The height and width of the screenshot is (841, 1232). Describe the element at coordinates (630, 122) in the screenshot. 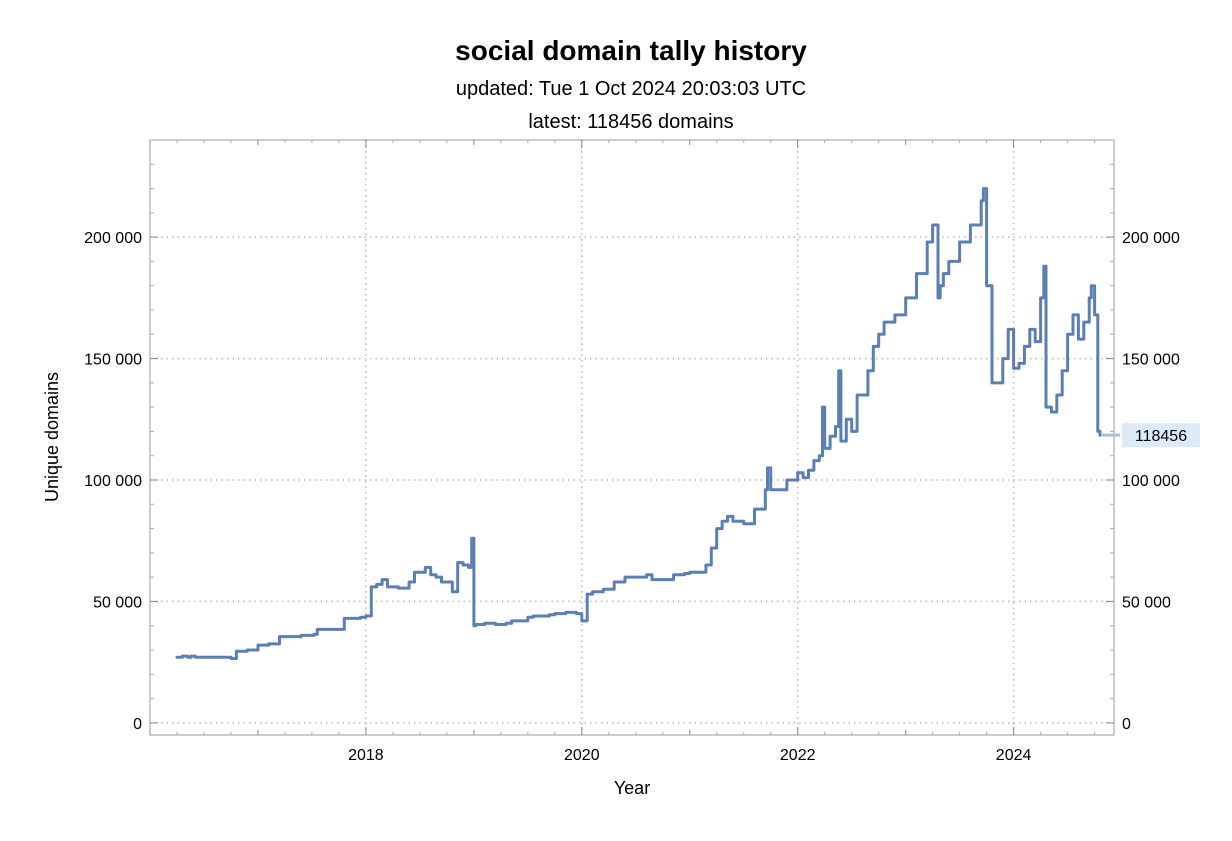

I see `chart-subtitle-latest: latest: 118456 domains` at that location.